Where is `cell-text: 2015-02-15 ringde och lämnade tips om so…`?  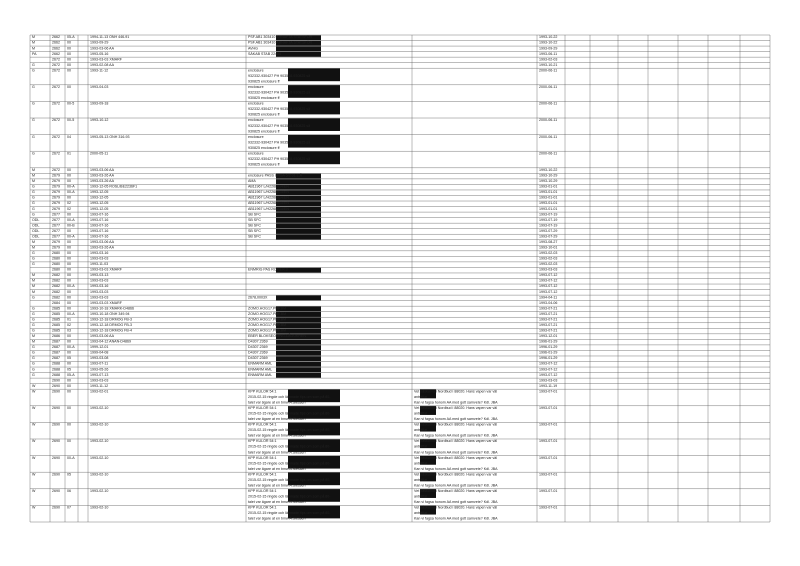 cell-text: 2015-02-15 ringde och lämnade tips om so… is located at coordinates (289, 414).